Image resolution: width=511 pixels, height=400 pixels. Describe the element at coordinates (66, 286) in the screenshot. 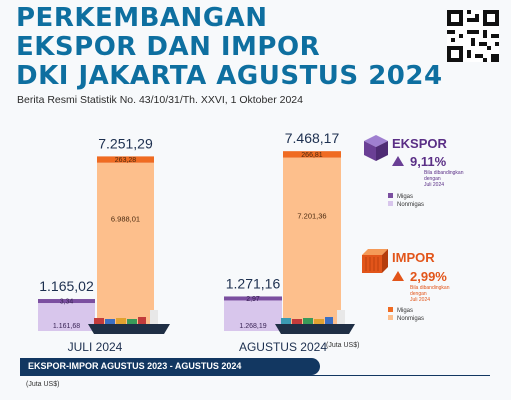

I see `ekspor-total-label: 1.165,02` at that location.